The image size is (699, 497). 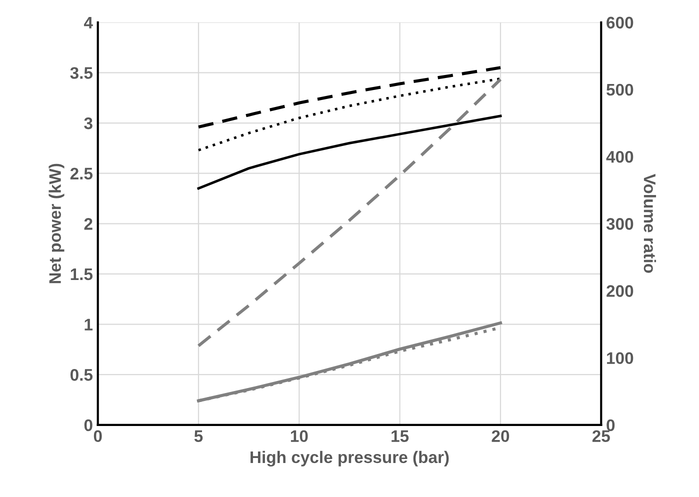 I want to click on y-axis-title: Net power (kW), so click(x=56, y=224).